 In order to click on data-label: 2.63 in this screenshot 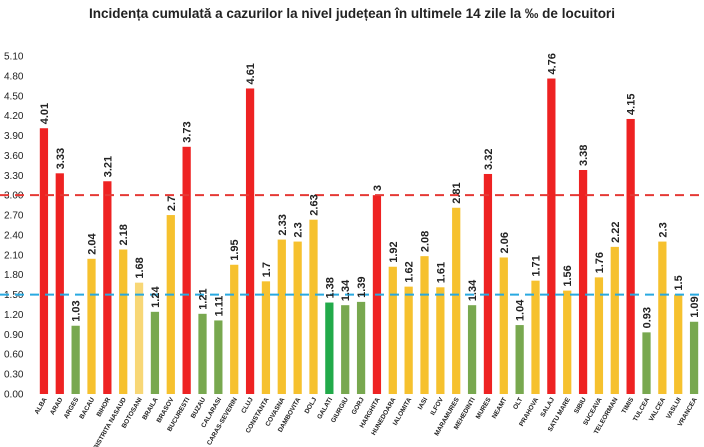, I will do `click(315, 204)`.